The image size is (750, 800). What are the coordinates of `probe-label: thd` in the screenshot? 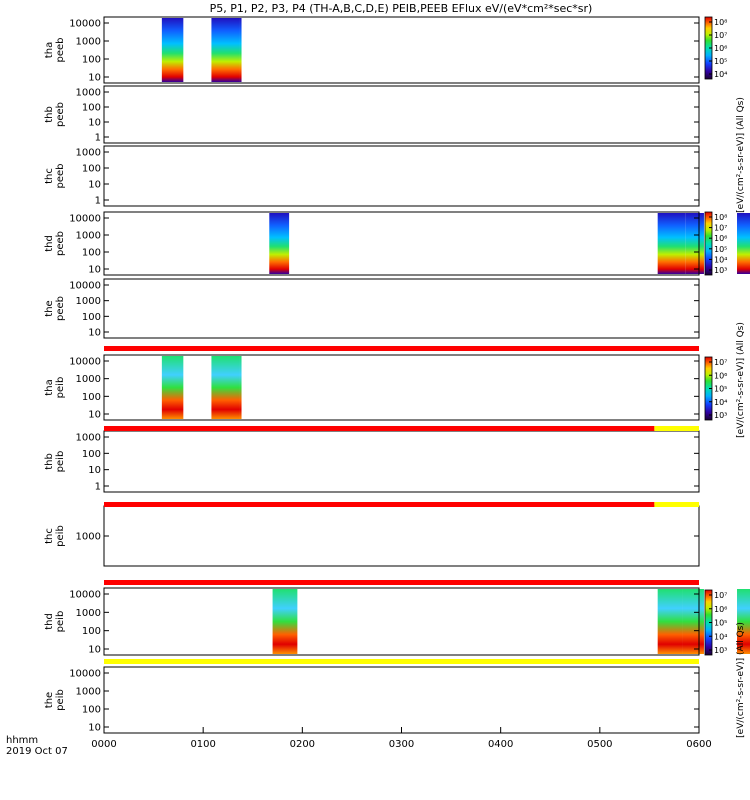 It's located at (49, 243).